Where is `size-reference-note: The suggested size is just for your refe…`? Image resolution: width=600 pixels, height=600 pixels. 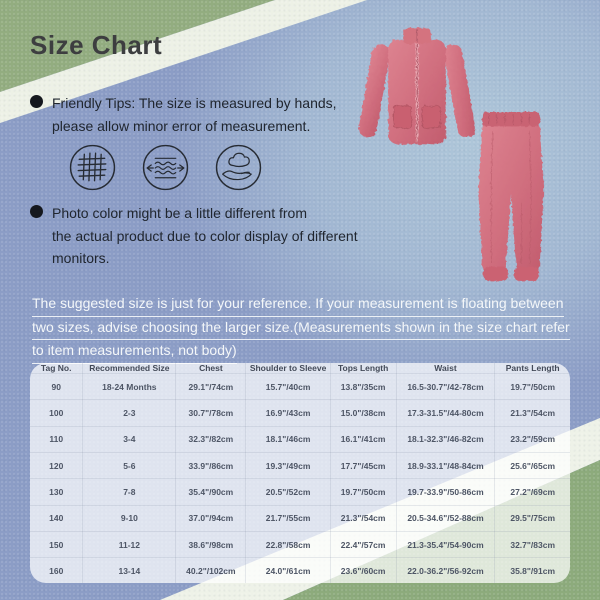 size-reference-note: The suggested size is just for your refe… is located at coordinates (304, 328).